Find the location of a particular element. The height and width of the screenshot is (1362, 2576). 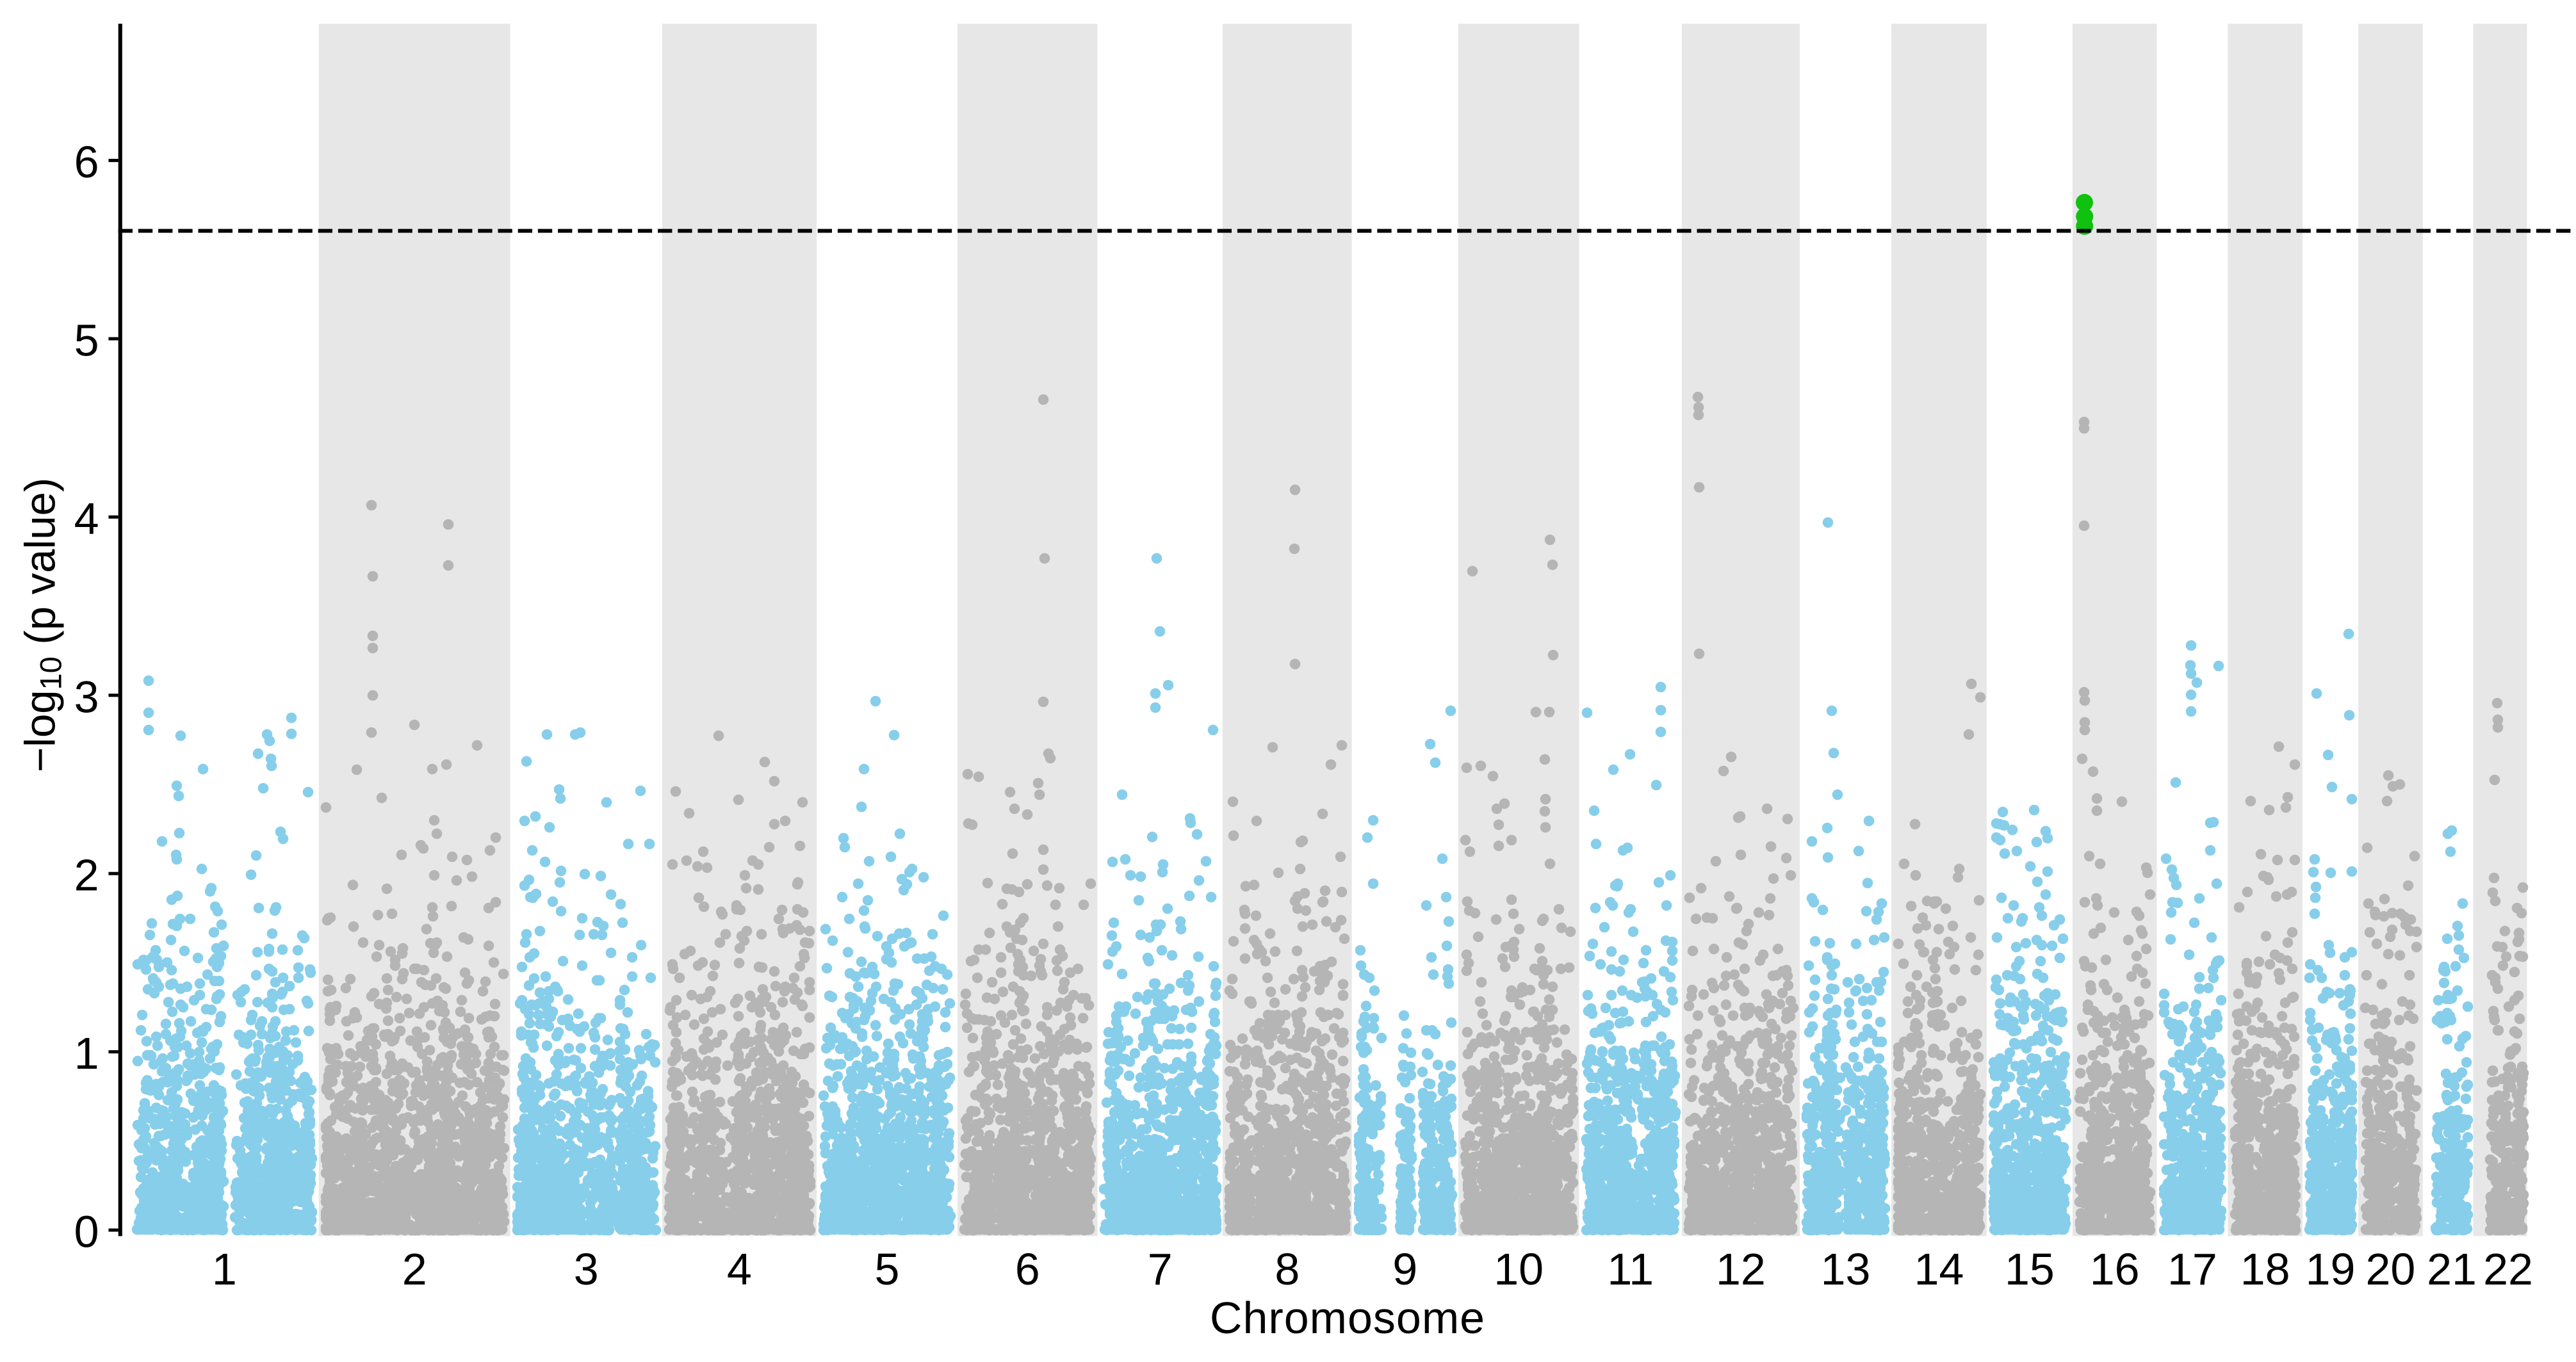

svg-text: 13 is located at coordinates (1846, 1269).